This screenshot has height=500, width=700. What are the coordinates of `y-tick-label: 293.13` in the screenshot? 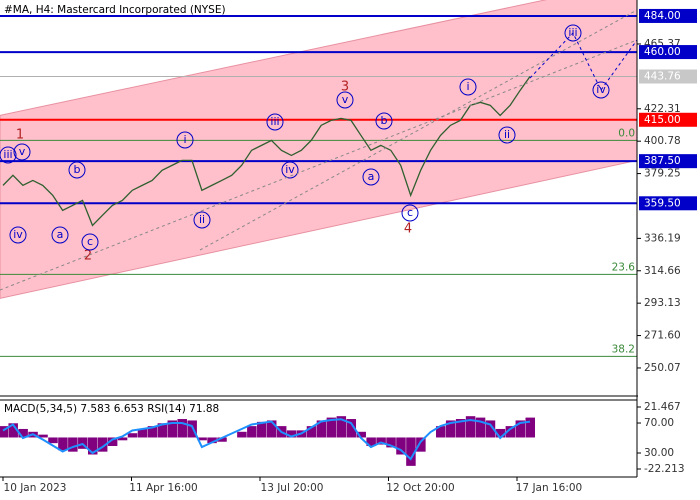 It's located at (662, 303).